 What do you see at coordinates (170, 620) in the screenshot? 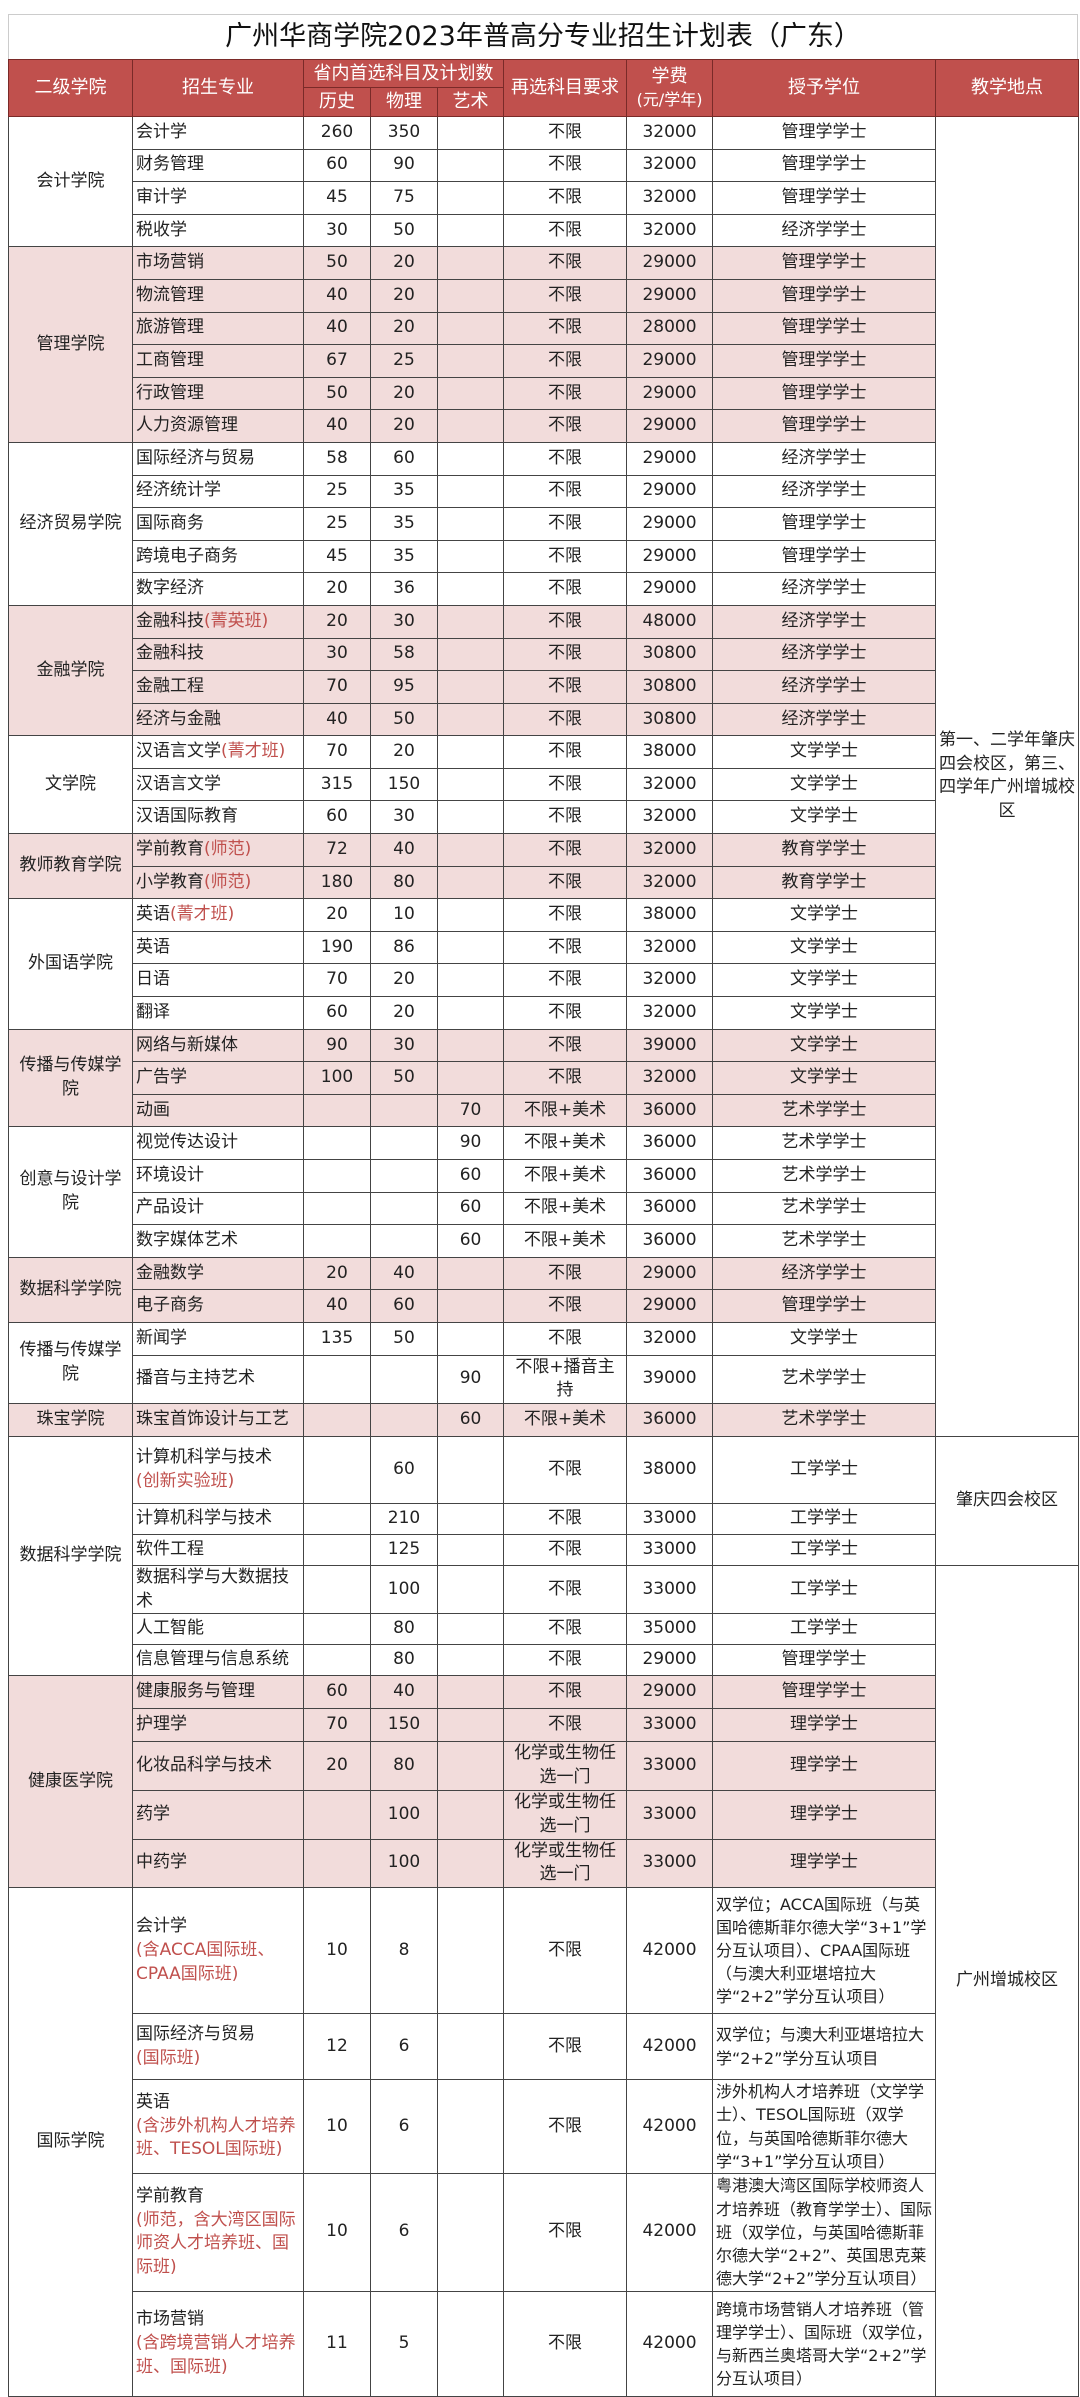
I see `major-label: 金融科技` at bounding box center [170, 620].